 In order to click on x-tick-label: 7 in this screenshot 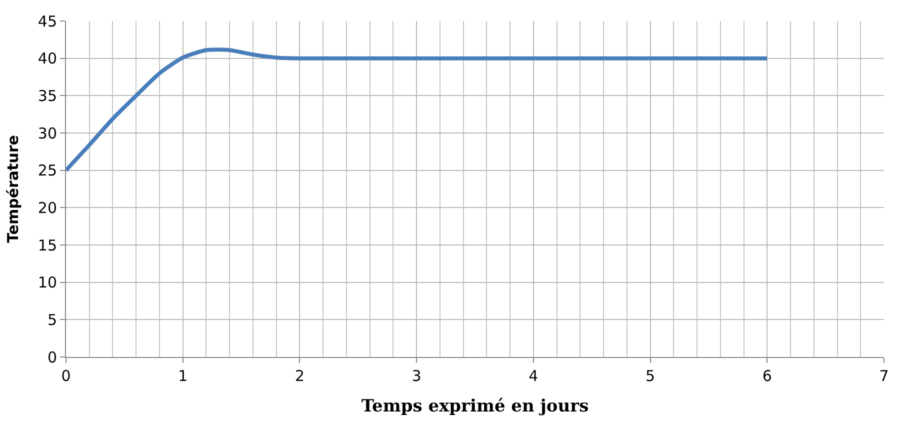, I will do `click(884, 376)`.